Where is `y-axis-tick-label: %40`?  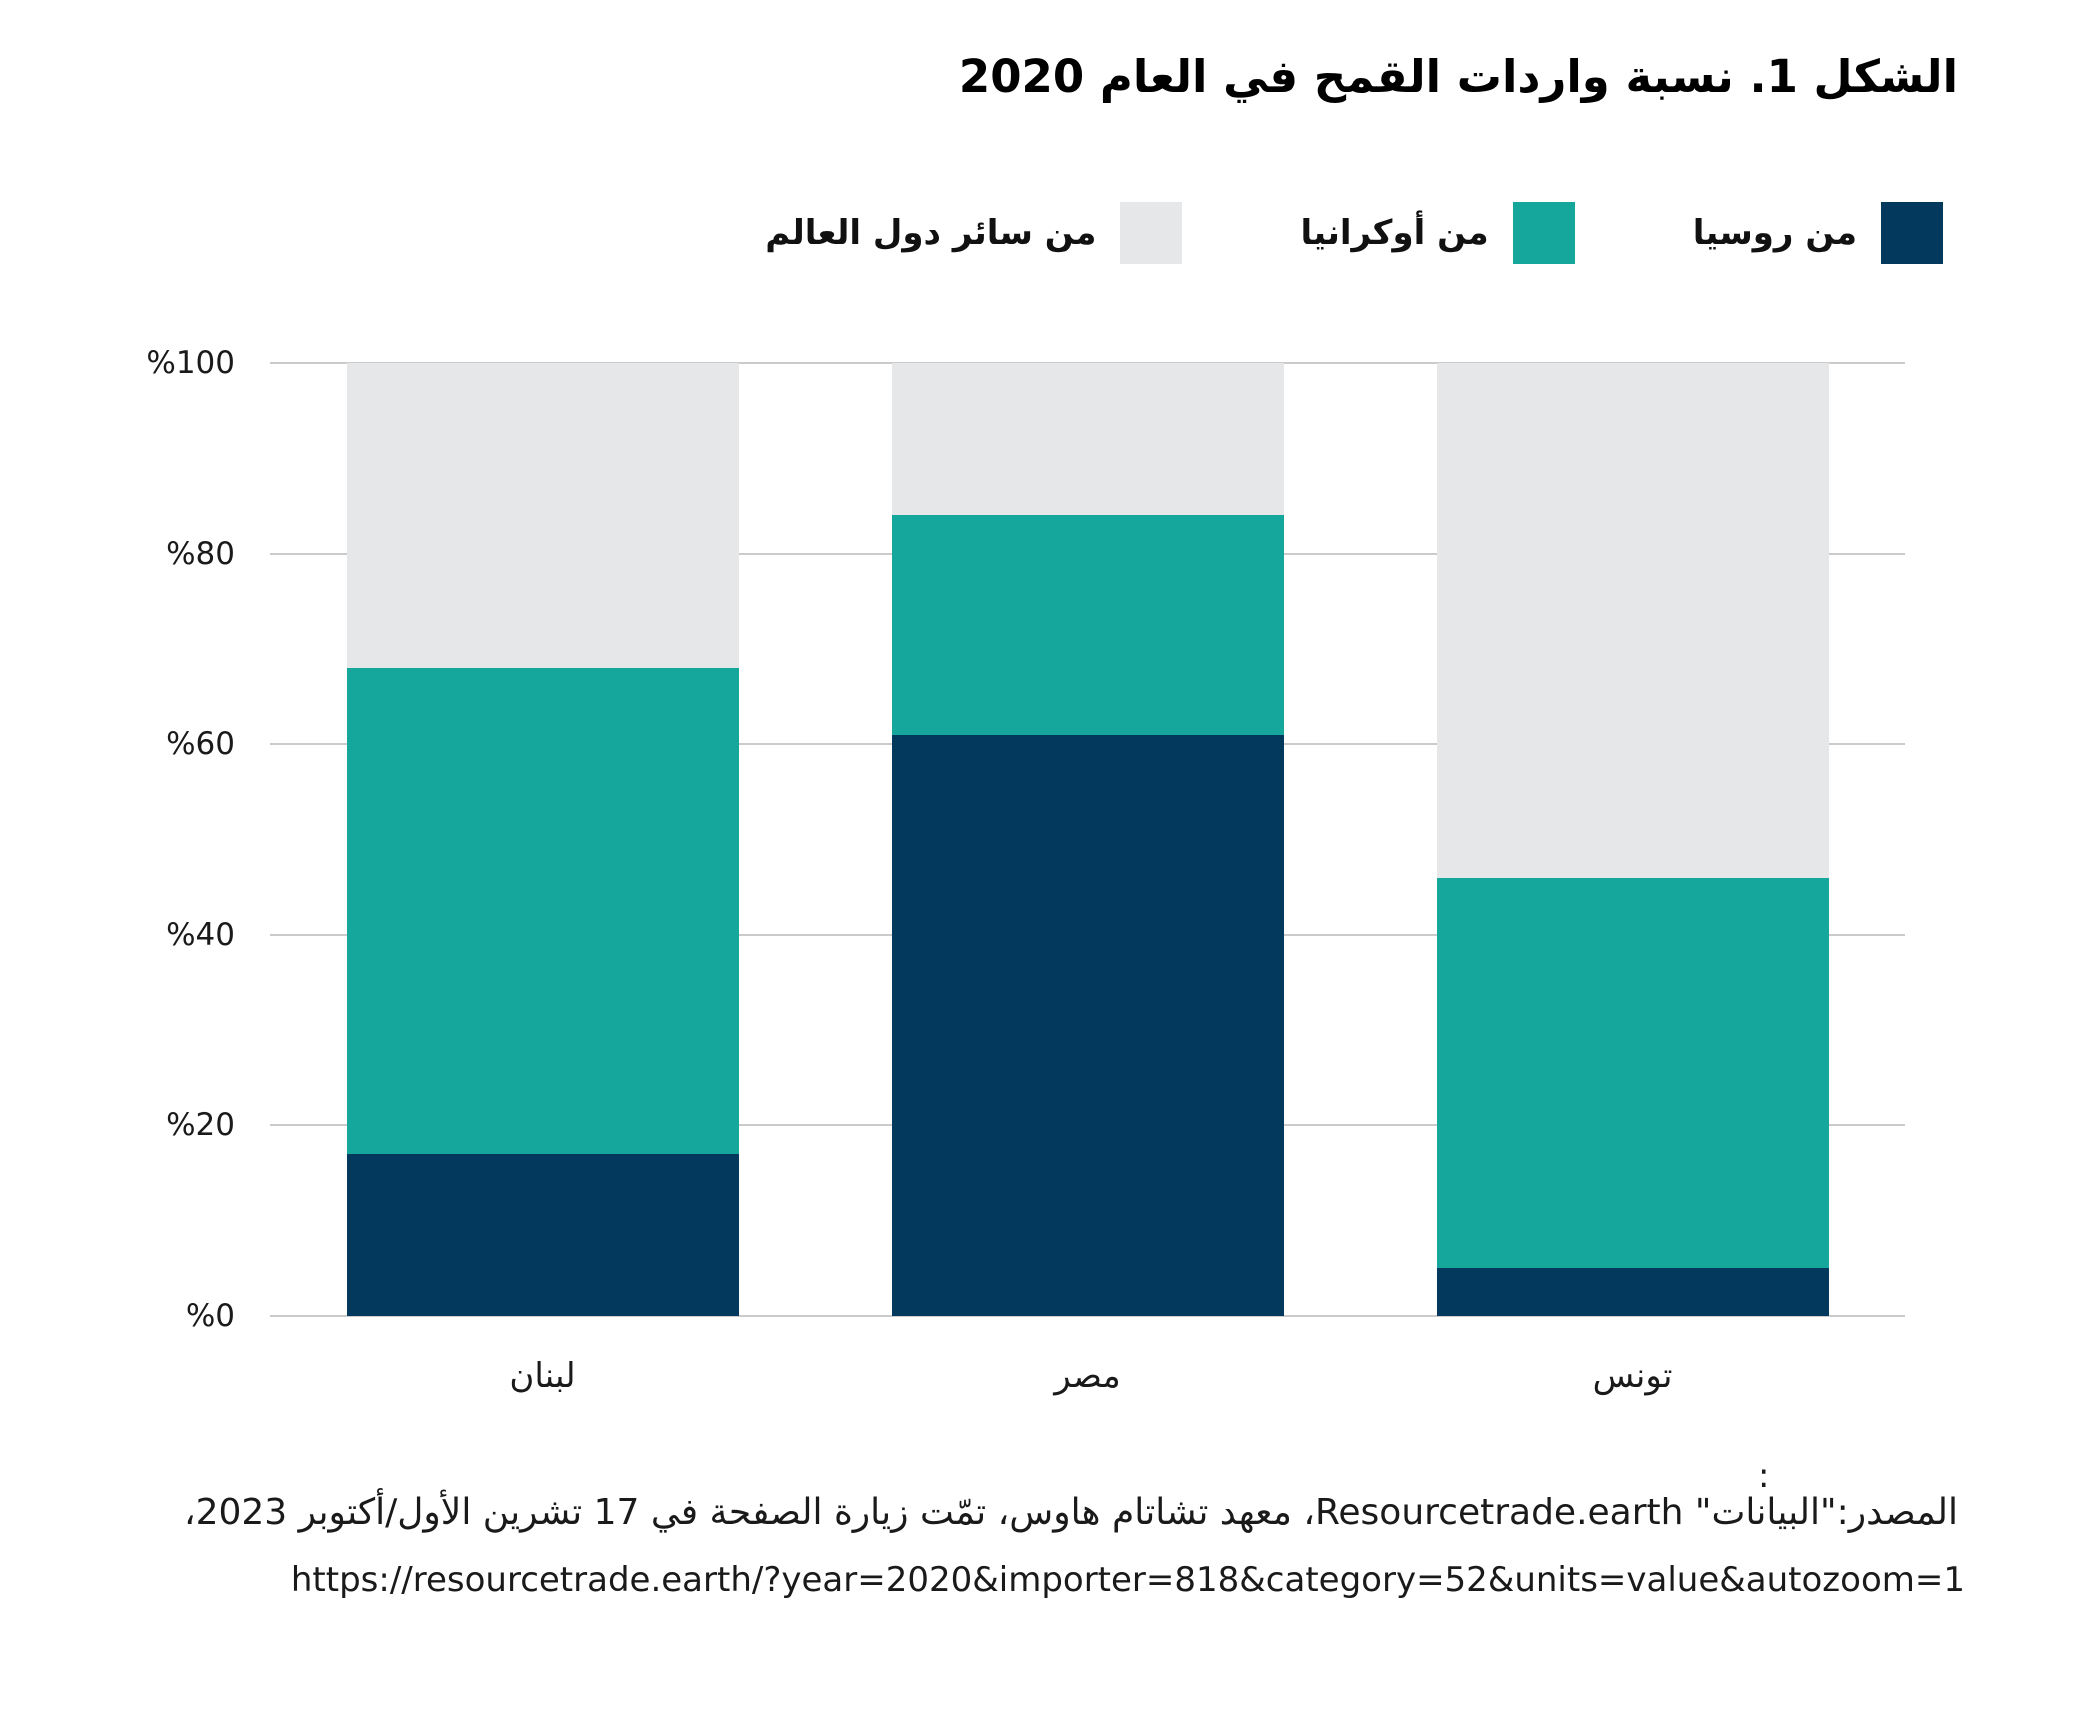
y-axis-tick-label: %40 is located at coordinates (200, 934).